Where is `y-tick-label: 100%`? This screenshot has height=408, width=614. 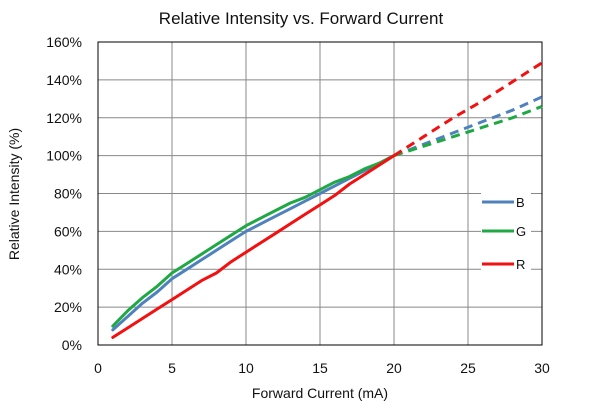
y-tick-label: 100% is located at coordinates (64, 156).